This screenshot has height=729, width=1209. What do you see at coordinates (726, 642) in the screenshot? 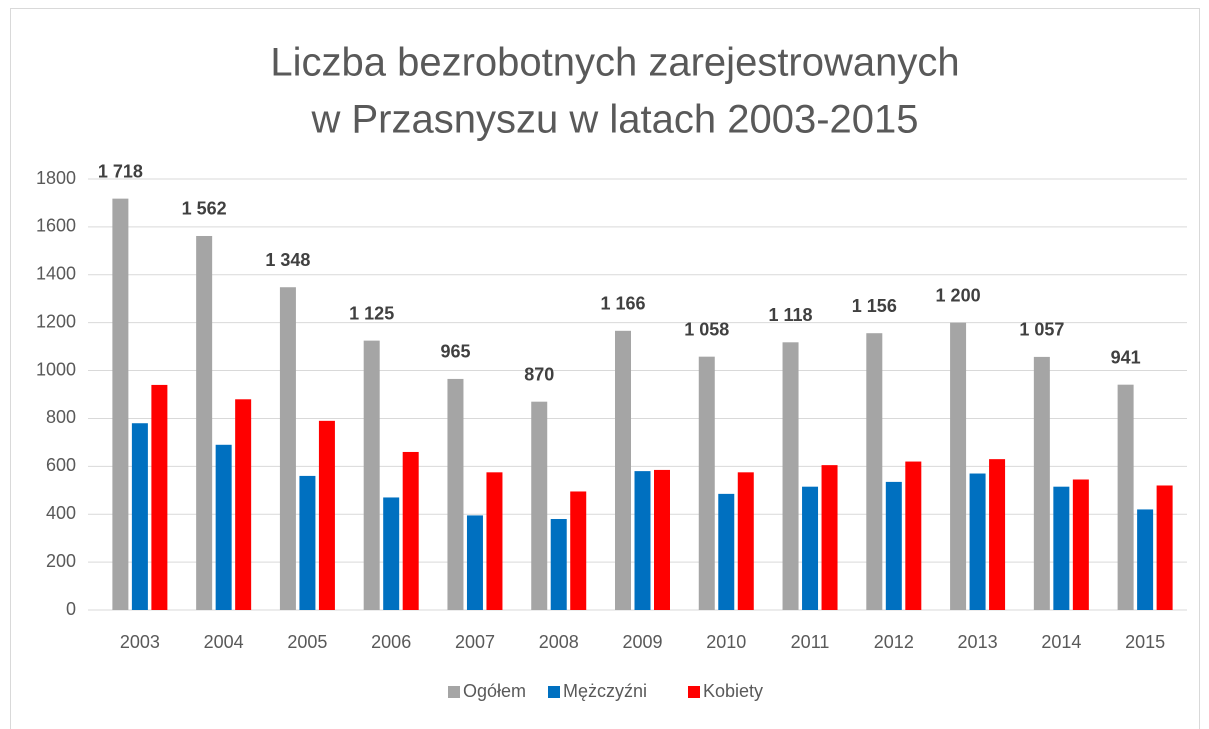
I see `x-tick-label: 2010` at bounding box center [726, 642].